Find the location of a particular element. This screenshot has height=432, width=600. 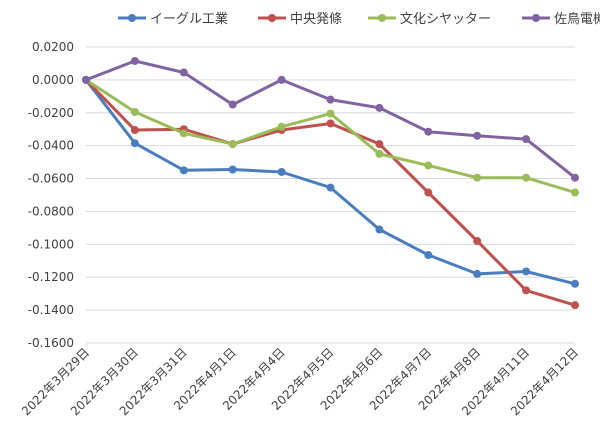

legend-label: イーグル工業 is located at coordinates (189, 19).